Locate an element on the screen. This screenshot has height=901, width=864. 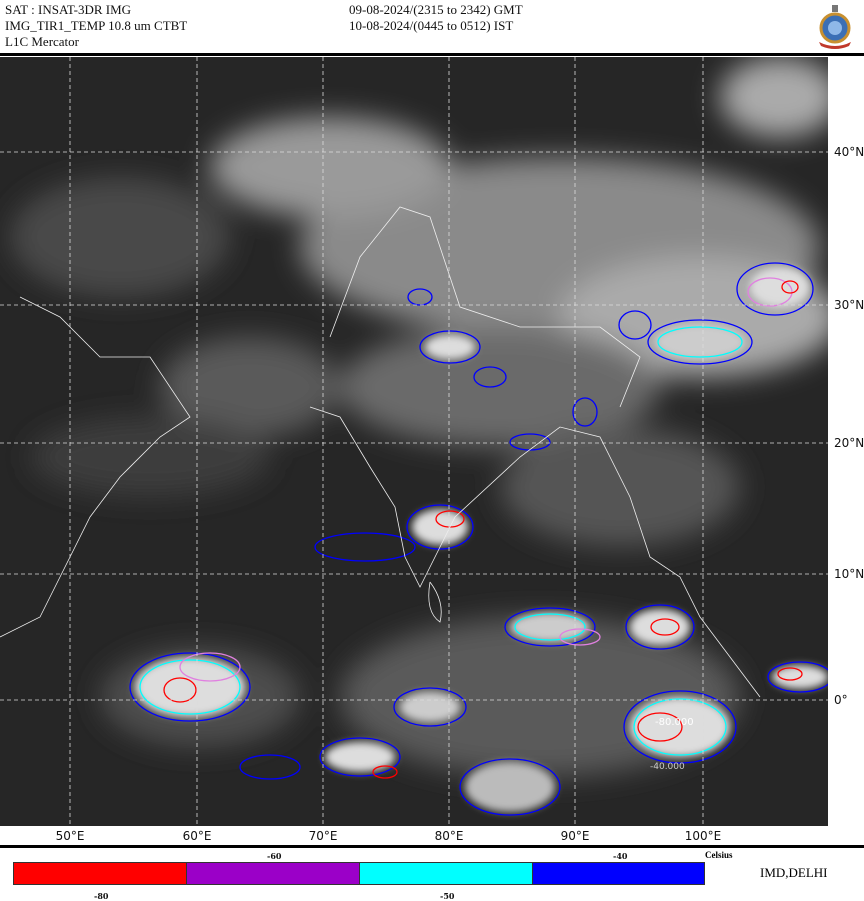
lat-label: 30°N is located at coordinates (849, 305).